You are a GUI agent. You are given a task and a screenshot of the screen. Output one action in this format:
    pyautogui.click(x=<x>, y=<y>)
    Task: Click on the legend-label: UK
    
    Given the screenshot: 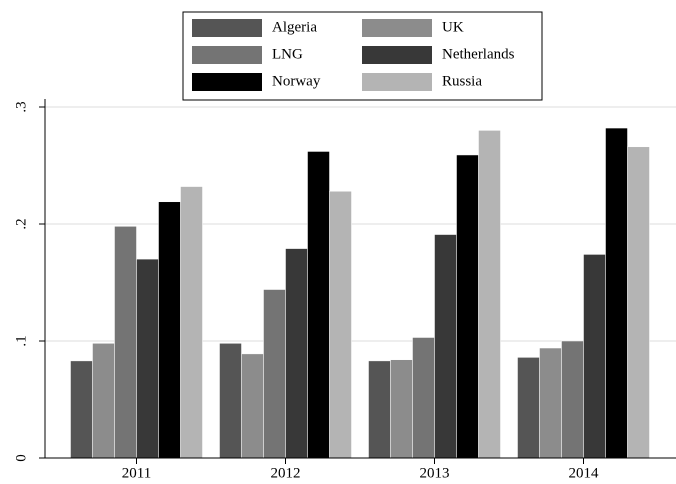 What is the action you would take?
    pyautogui.click(x=453, y=27)
    